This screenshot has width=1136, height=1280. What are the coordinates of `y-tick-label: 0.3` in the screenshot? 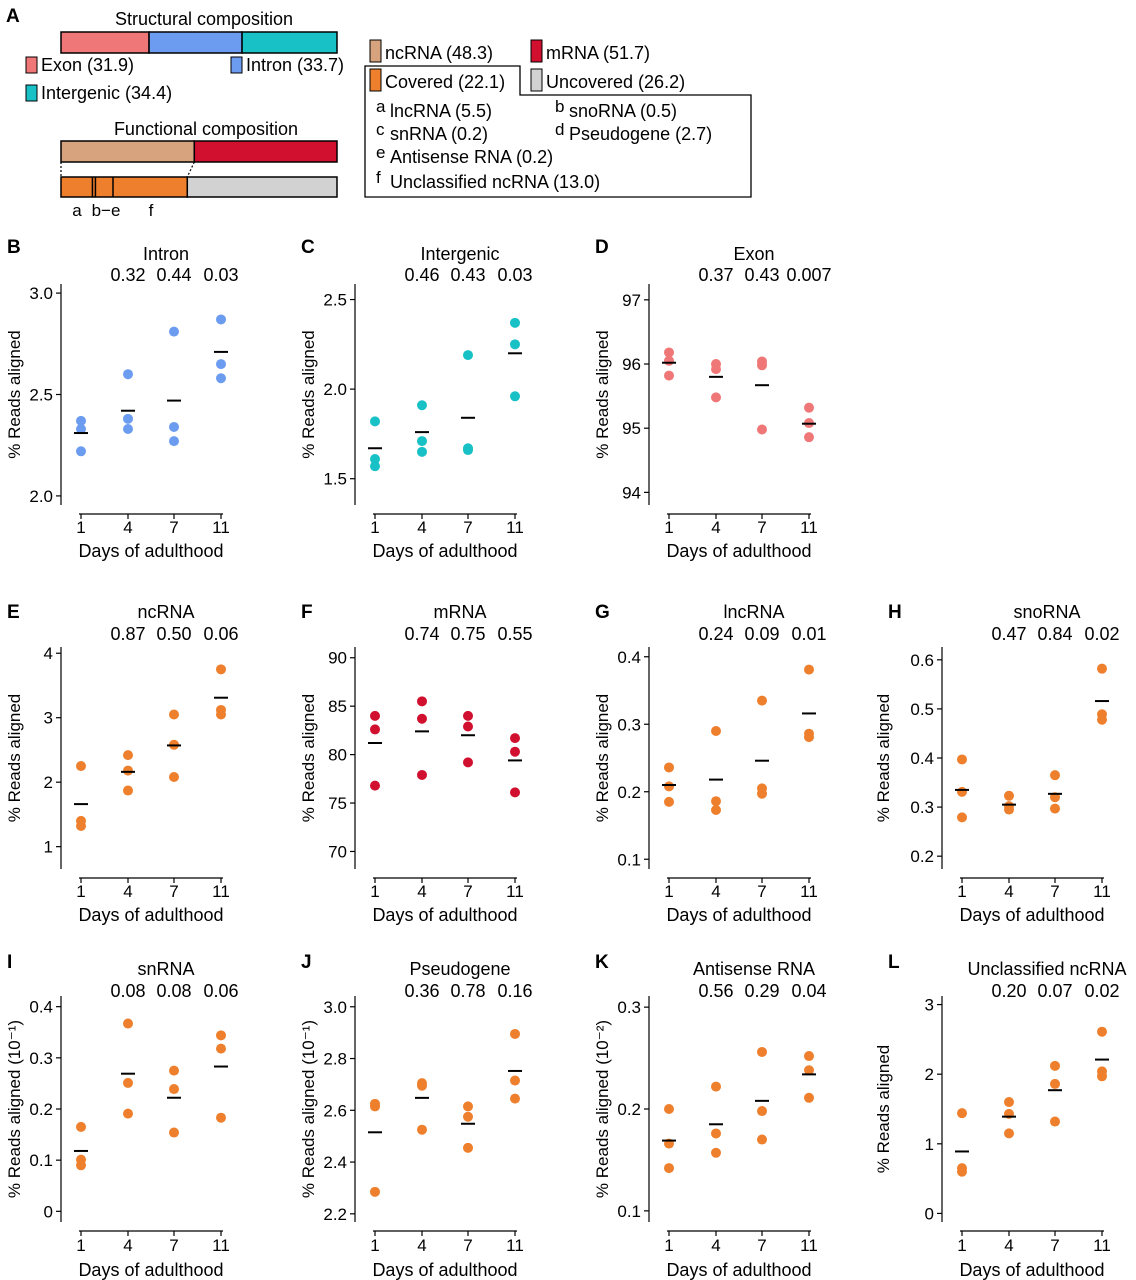 It's located at (629, 1007).